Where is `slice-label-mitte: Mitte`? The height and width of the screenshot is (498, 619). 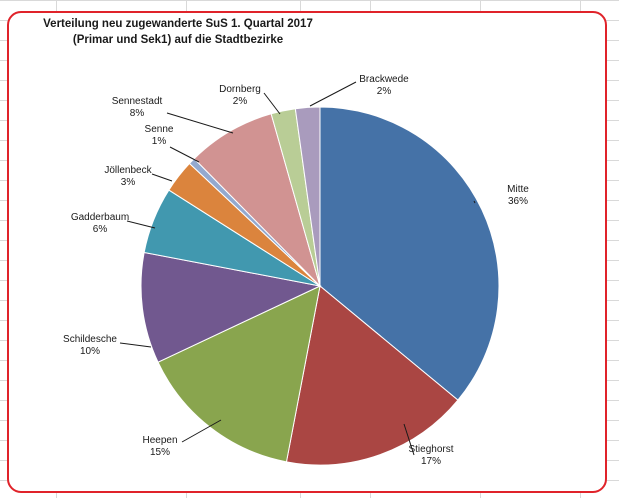 slice-label-mitte: Mitte is located at coordinates (518, 189).